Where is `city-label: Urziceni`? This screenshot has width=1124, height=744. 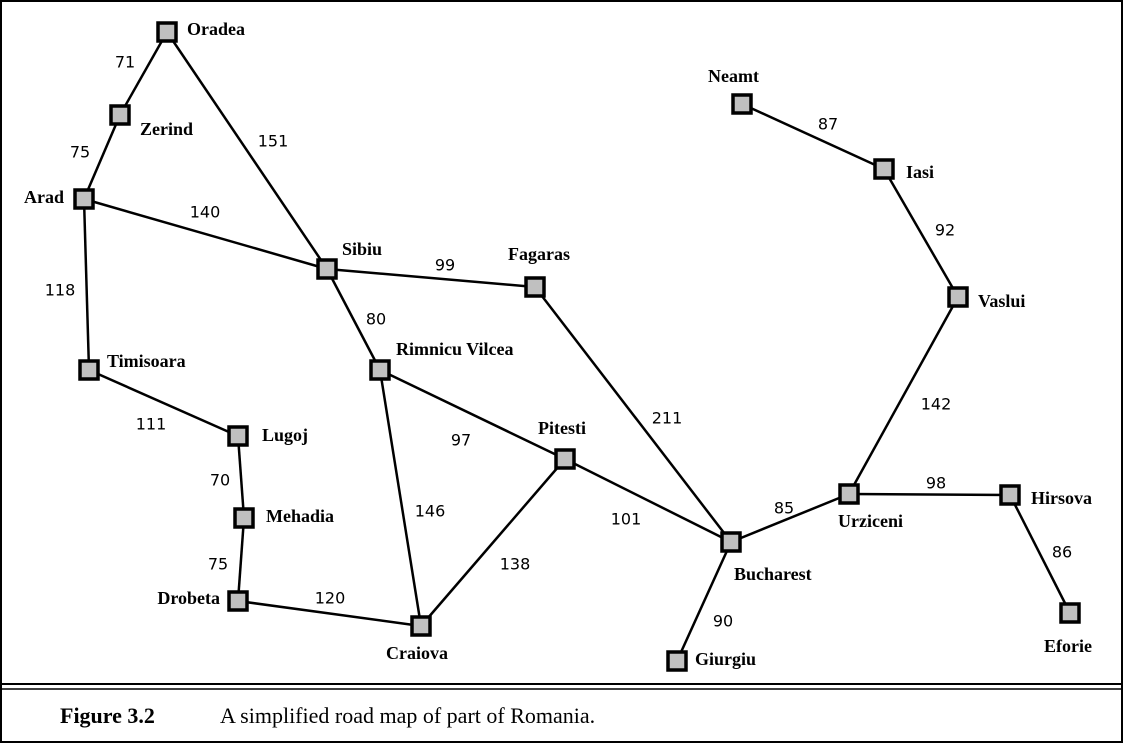
city-label: Urziceni is located at coordinates (870, 521).